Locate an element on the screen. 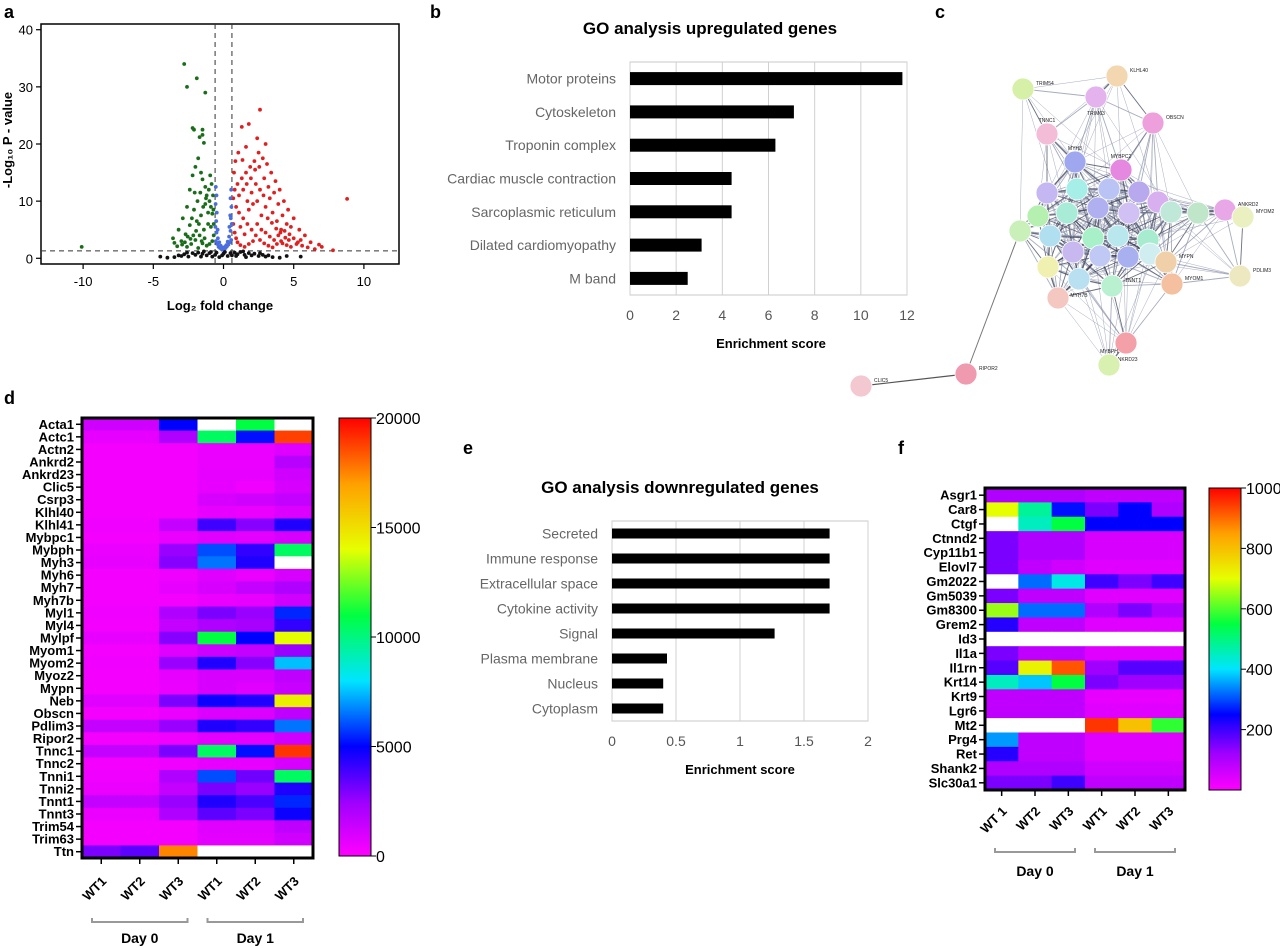 This screenshot has height=948, width=1280. d-colorbar-tick-label: 15000 is located at coordinates (398, 529).